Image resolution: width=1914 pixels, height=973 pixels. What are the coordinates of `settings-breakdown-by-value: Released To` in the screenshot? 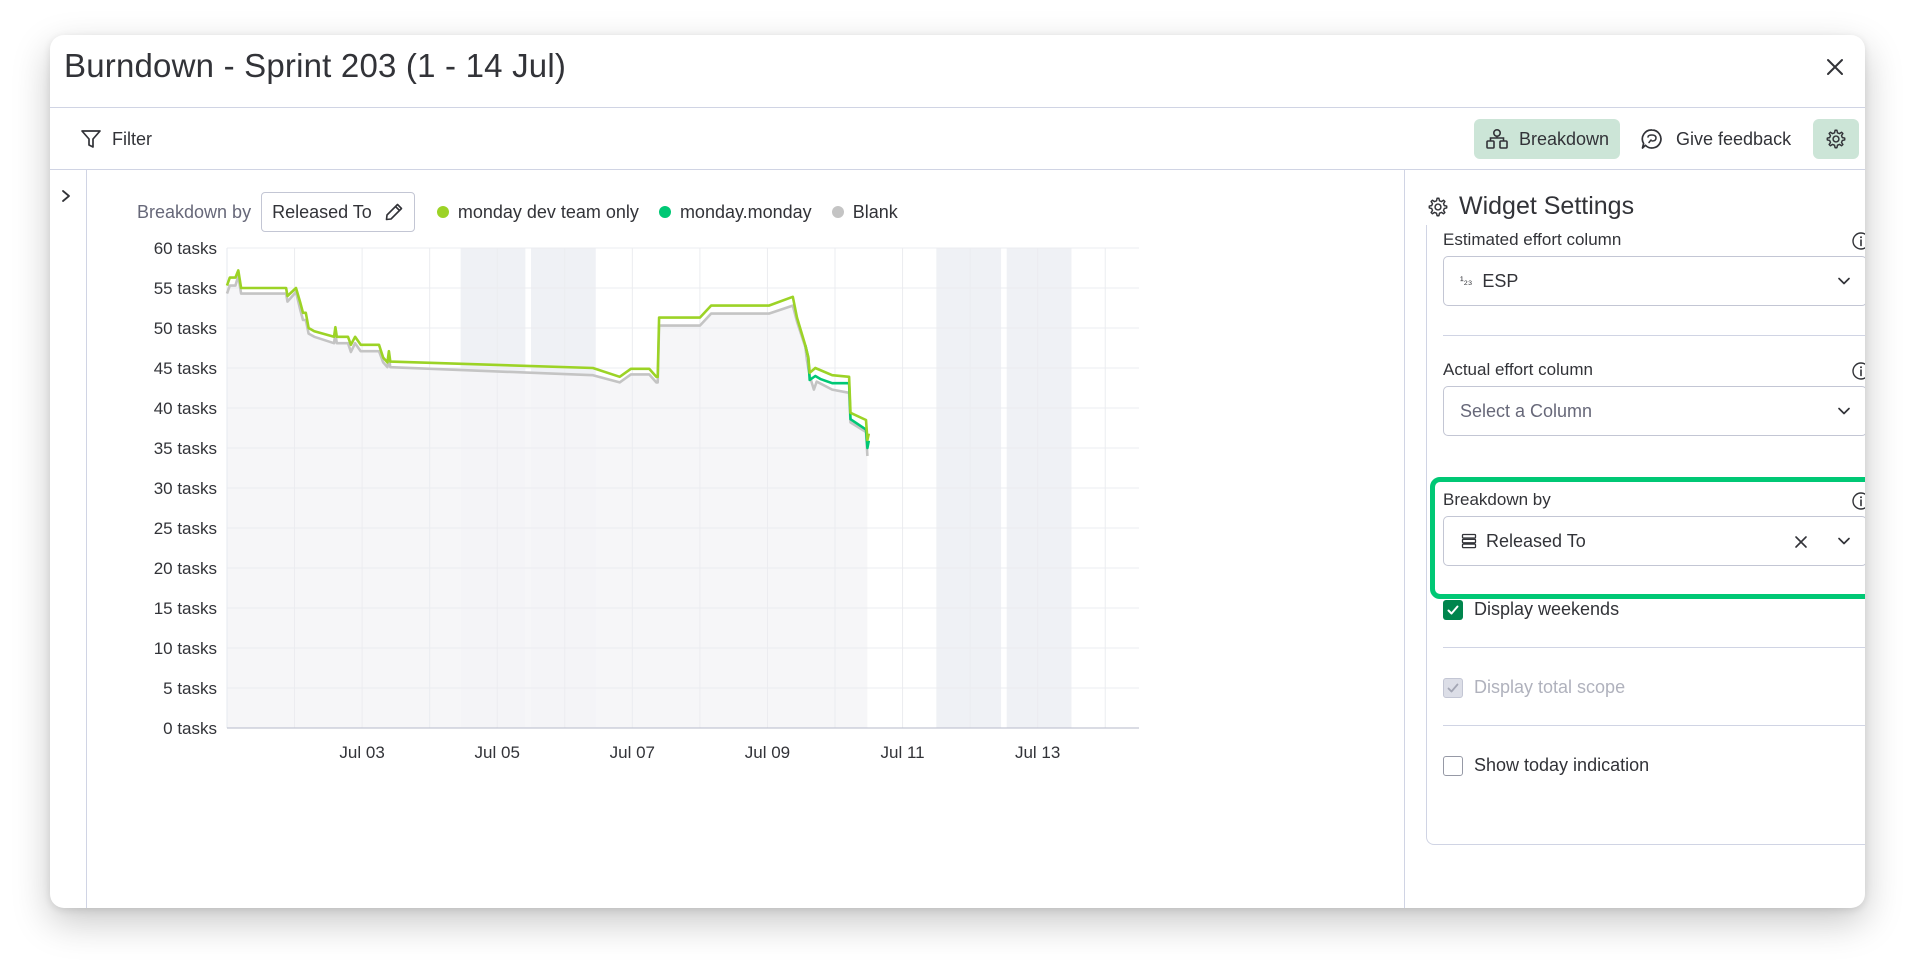 It's located at (1536, 540).